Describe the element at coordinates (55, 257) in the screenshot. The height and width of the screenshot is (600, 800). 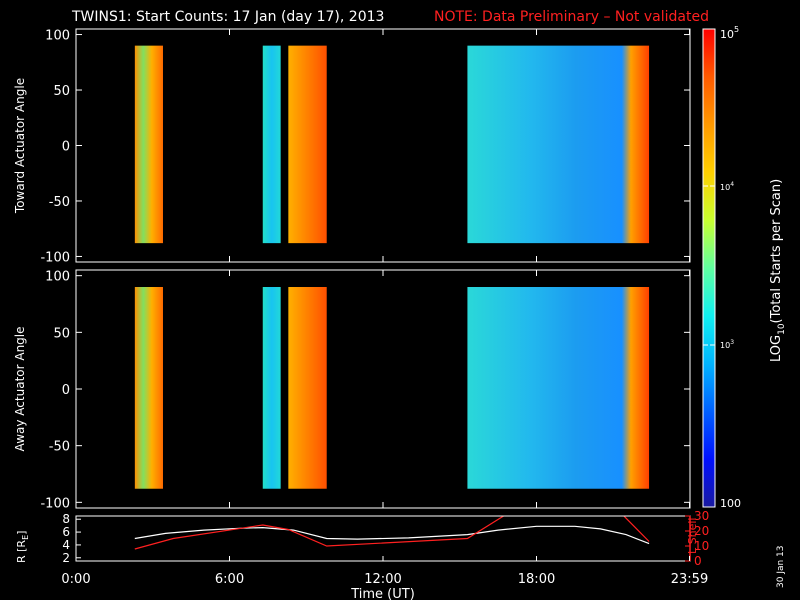
I see `toward-ytick-label: -100` at that location.